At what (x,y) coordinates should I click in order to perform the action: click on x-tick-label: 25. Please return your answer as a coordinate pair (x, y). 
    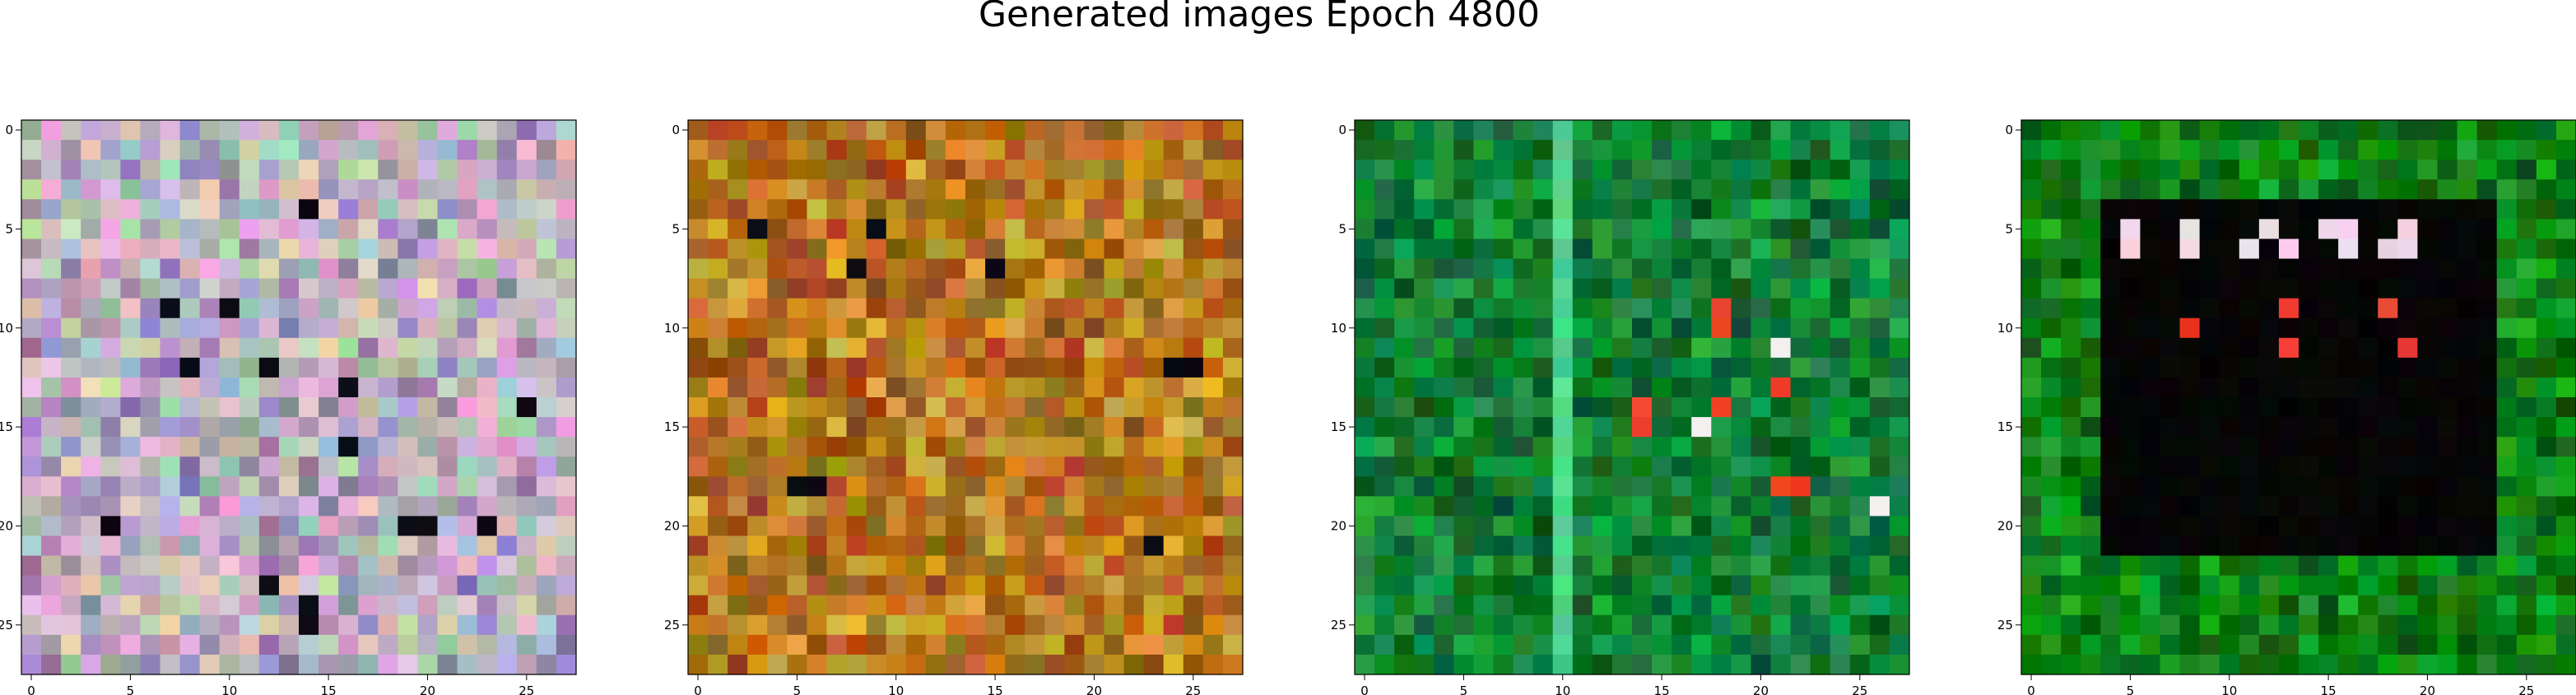
    Looking at the image, I should click on (526, 689).